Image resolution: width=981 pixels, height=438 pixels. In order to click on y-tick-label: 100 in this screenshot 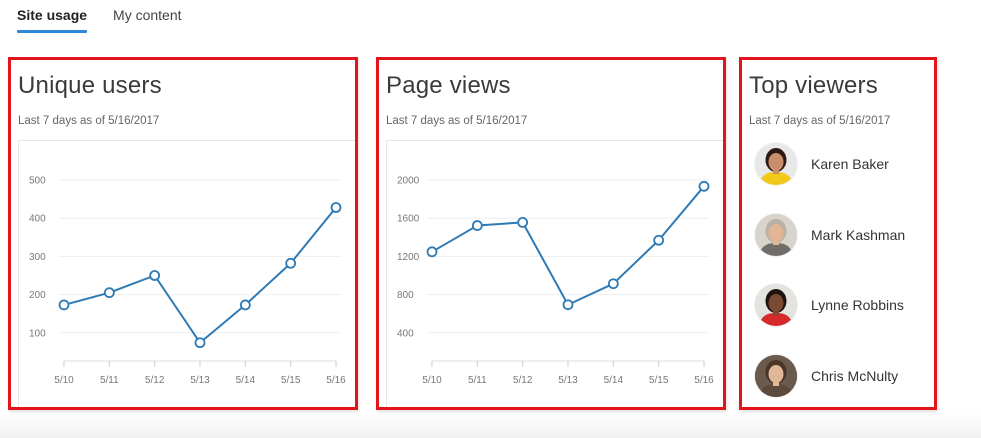, I will do `click(37, 333)`.